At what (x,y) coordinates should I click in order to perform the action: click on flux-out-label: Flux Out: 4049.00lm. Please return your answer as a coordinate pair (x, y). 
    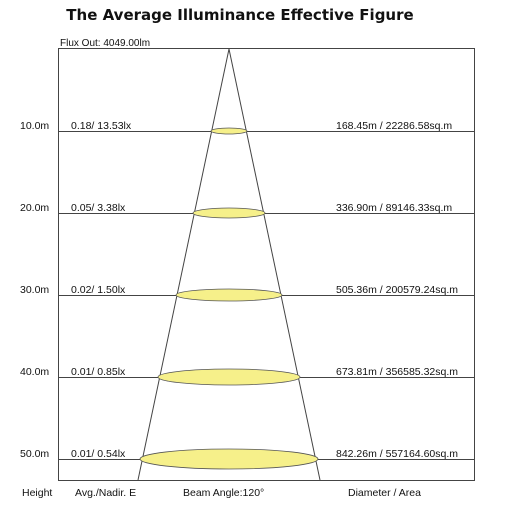
    Looking at the image, I should click on (105, 43).